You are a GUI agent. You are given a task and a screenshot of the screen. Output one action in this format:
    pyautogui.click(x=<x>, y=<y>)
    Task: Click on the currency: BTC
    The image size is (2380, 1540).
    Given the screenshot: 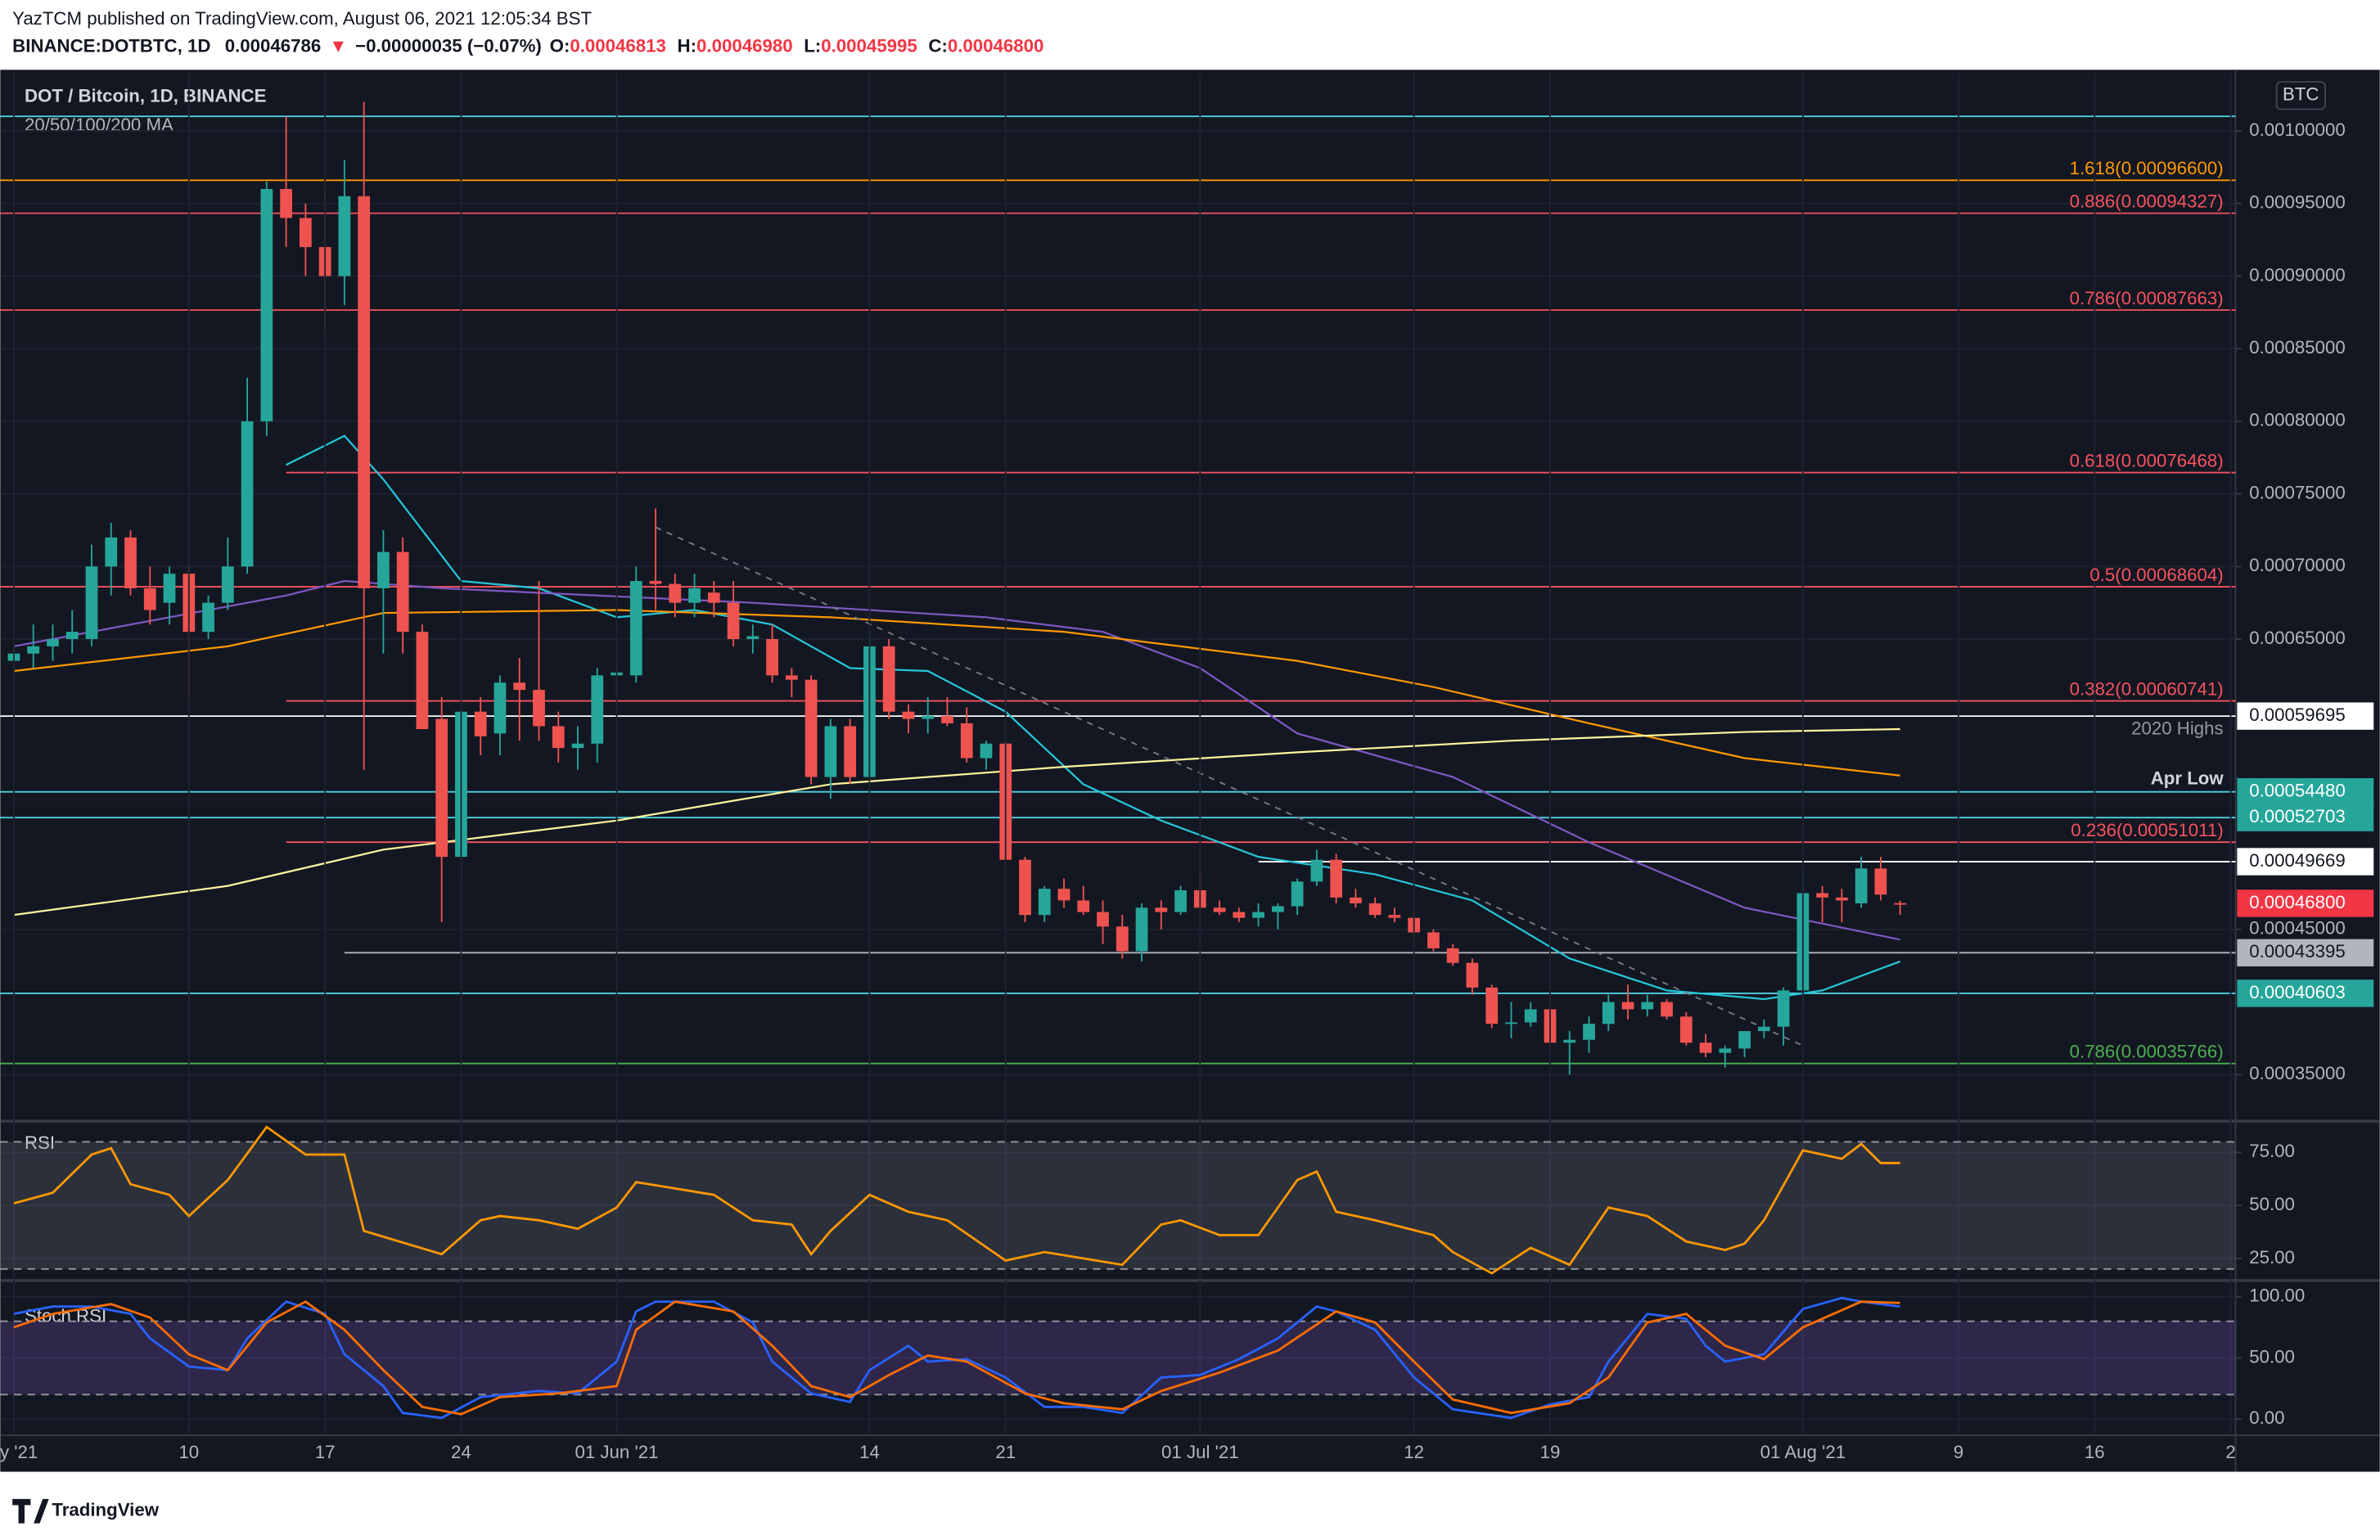 What is the action you would take?
    pyautogui.click(x=2301, y=94)
    